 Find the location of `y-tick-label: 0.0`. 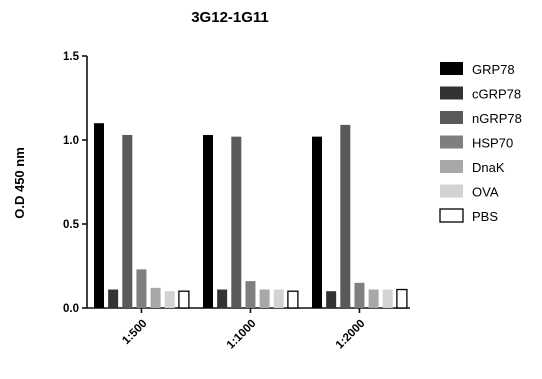

y-tick-label: 0.0 is located at coordinates (71, 309).